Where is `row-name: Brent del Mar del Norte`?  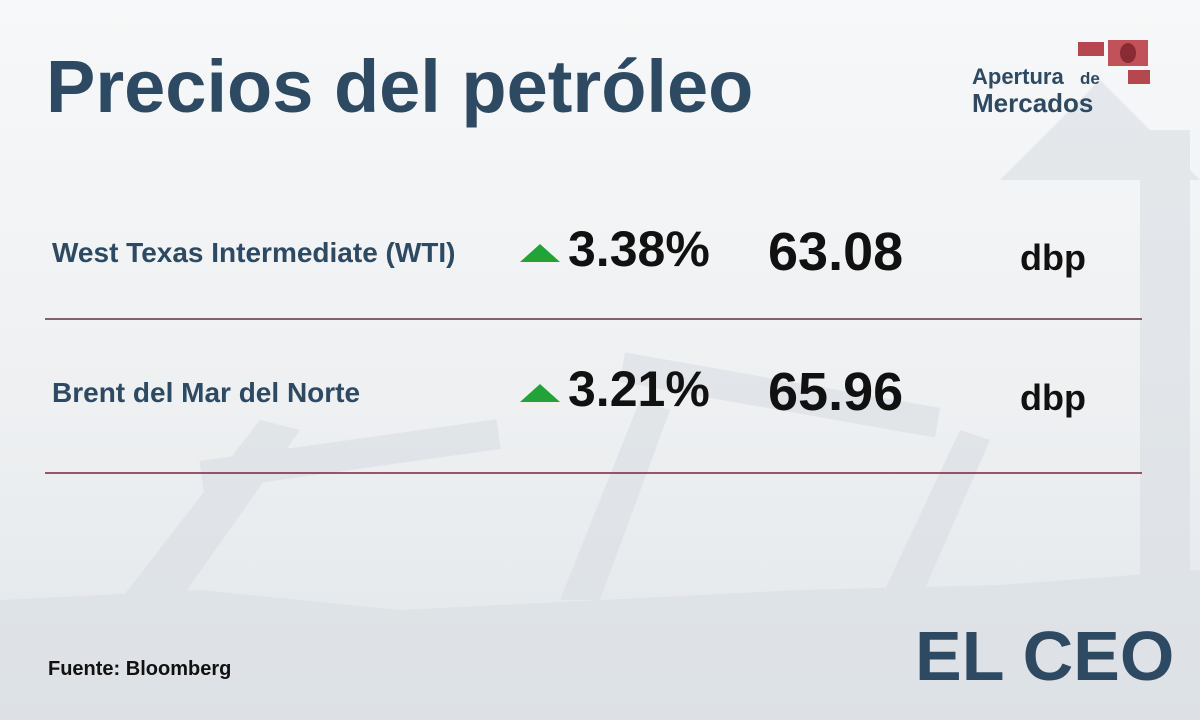
row-name: Brent del Mar del Norte is located at coordinates (206, 392).